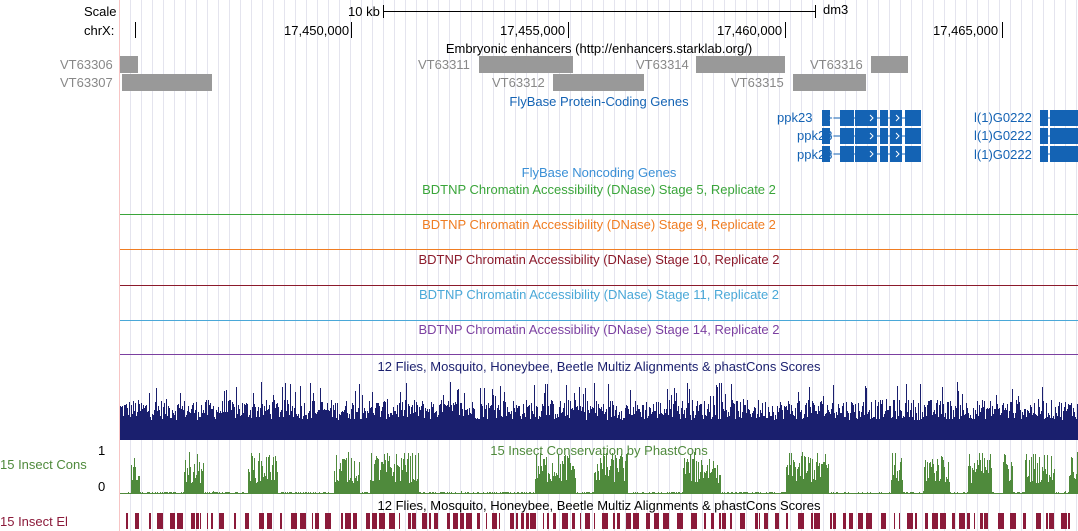 Image resolution: width=1078 pixels, height=531 pixels. I want to click on phastcons-side-label: 15 Insect Cons, so click(43, 464).